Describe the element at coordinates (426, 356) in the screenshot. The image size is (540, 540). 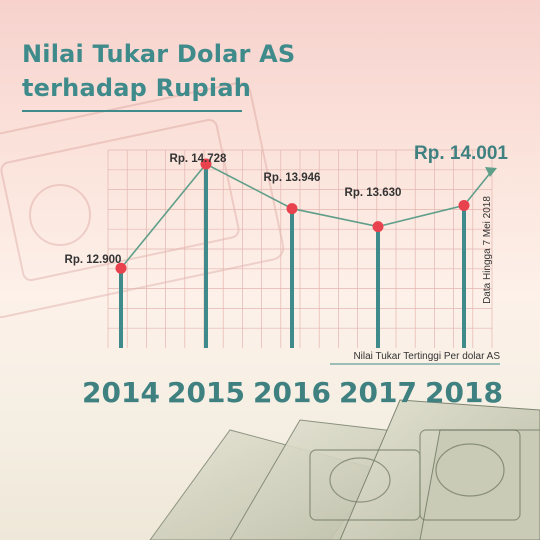
I see `chart-caption: Nilai Tukar Tertinggi Per dolar AS` at that location.